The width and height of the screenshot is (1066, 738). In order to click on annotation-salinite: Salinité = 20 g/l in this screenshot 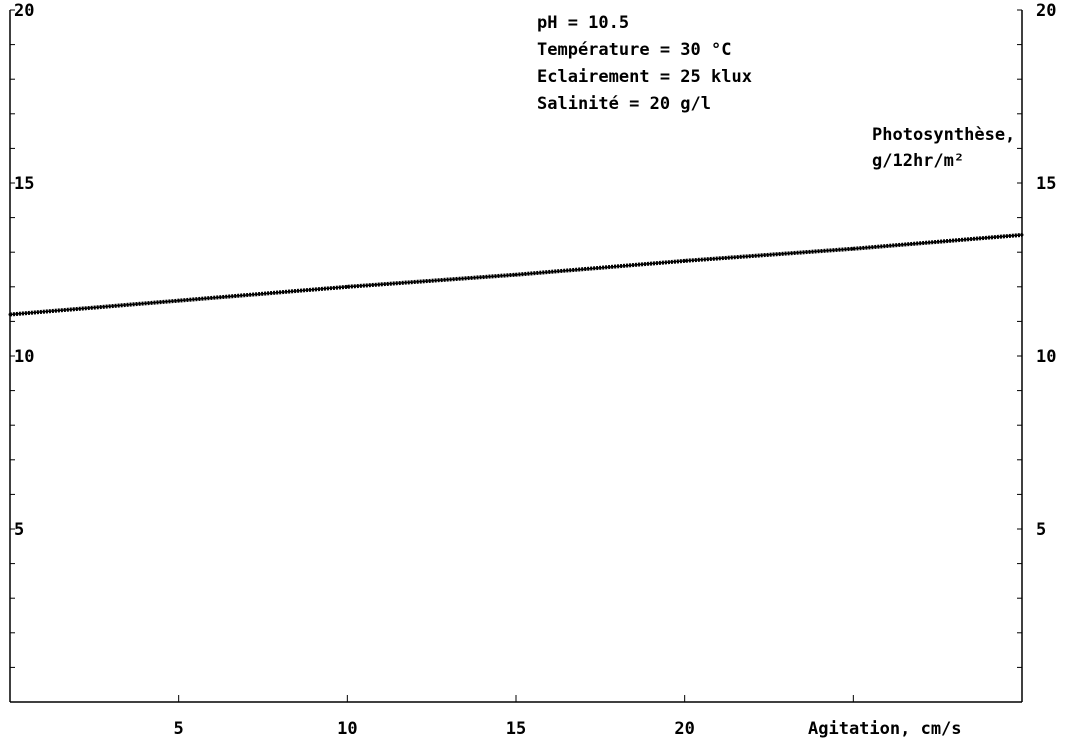, I will do `click(624, 104)`.